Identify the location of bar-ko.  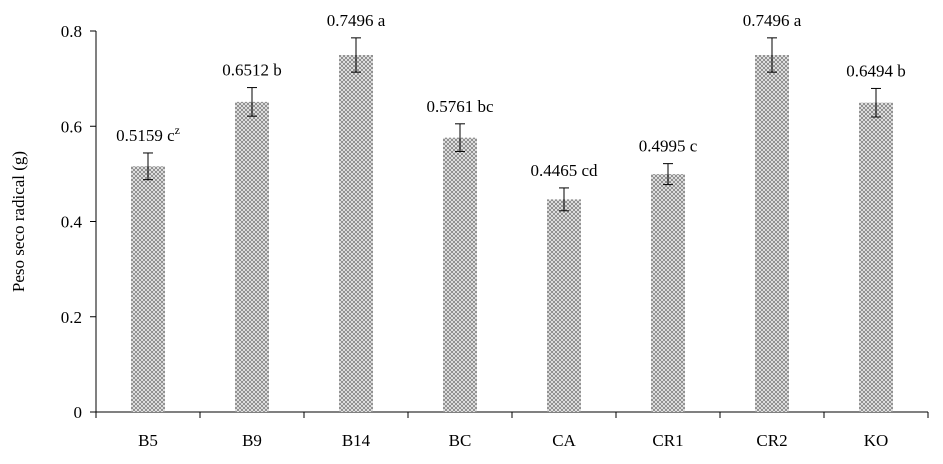
(876, 257).